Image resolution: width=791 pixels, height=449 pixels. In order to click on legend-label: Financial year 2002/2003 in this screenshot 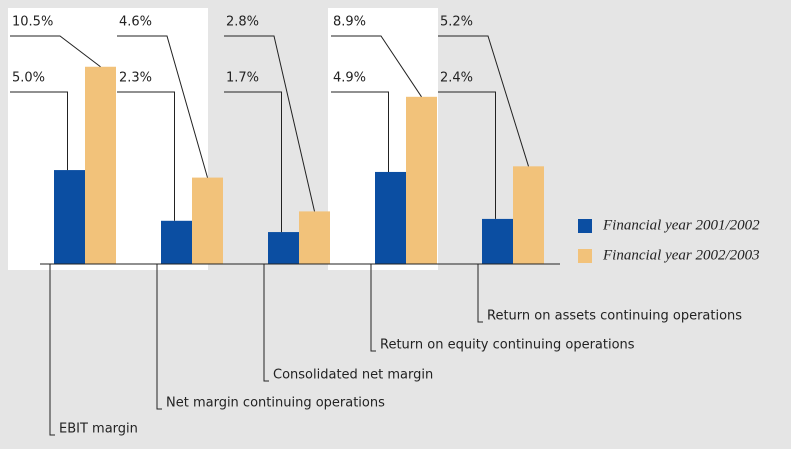, I will do `click(681, 255)`.